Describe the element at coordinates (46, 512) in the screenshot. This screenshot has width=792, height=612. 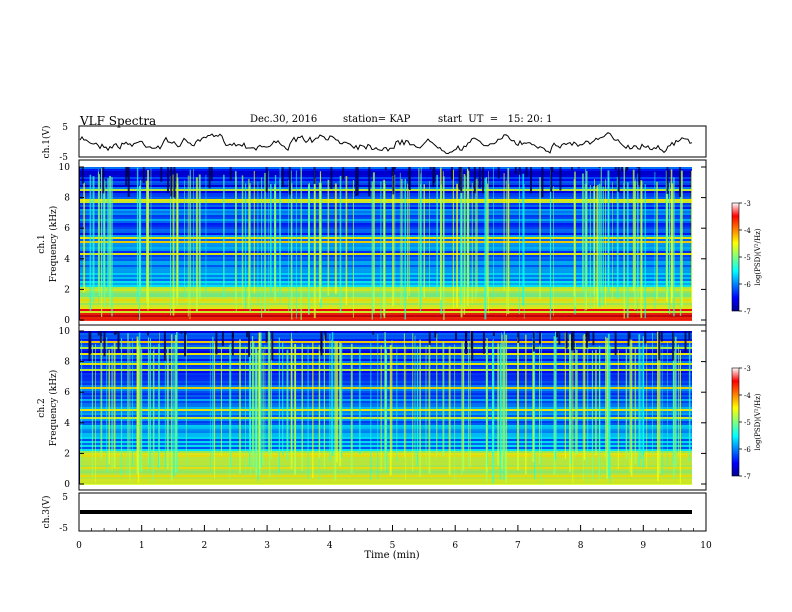
I see `ch3-ylabel: ch.3(V)` at that location.